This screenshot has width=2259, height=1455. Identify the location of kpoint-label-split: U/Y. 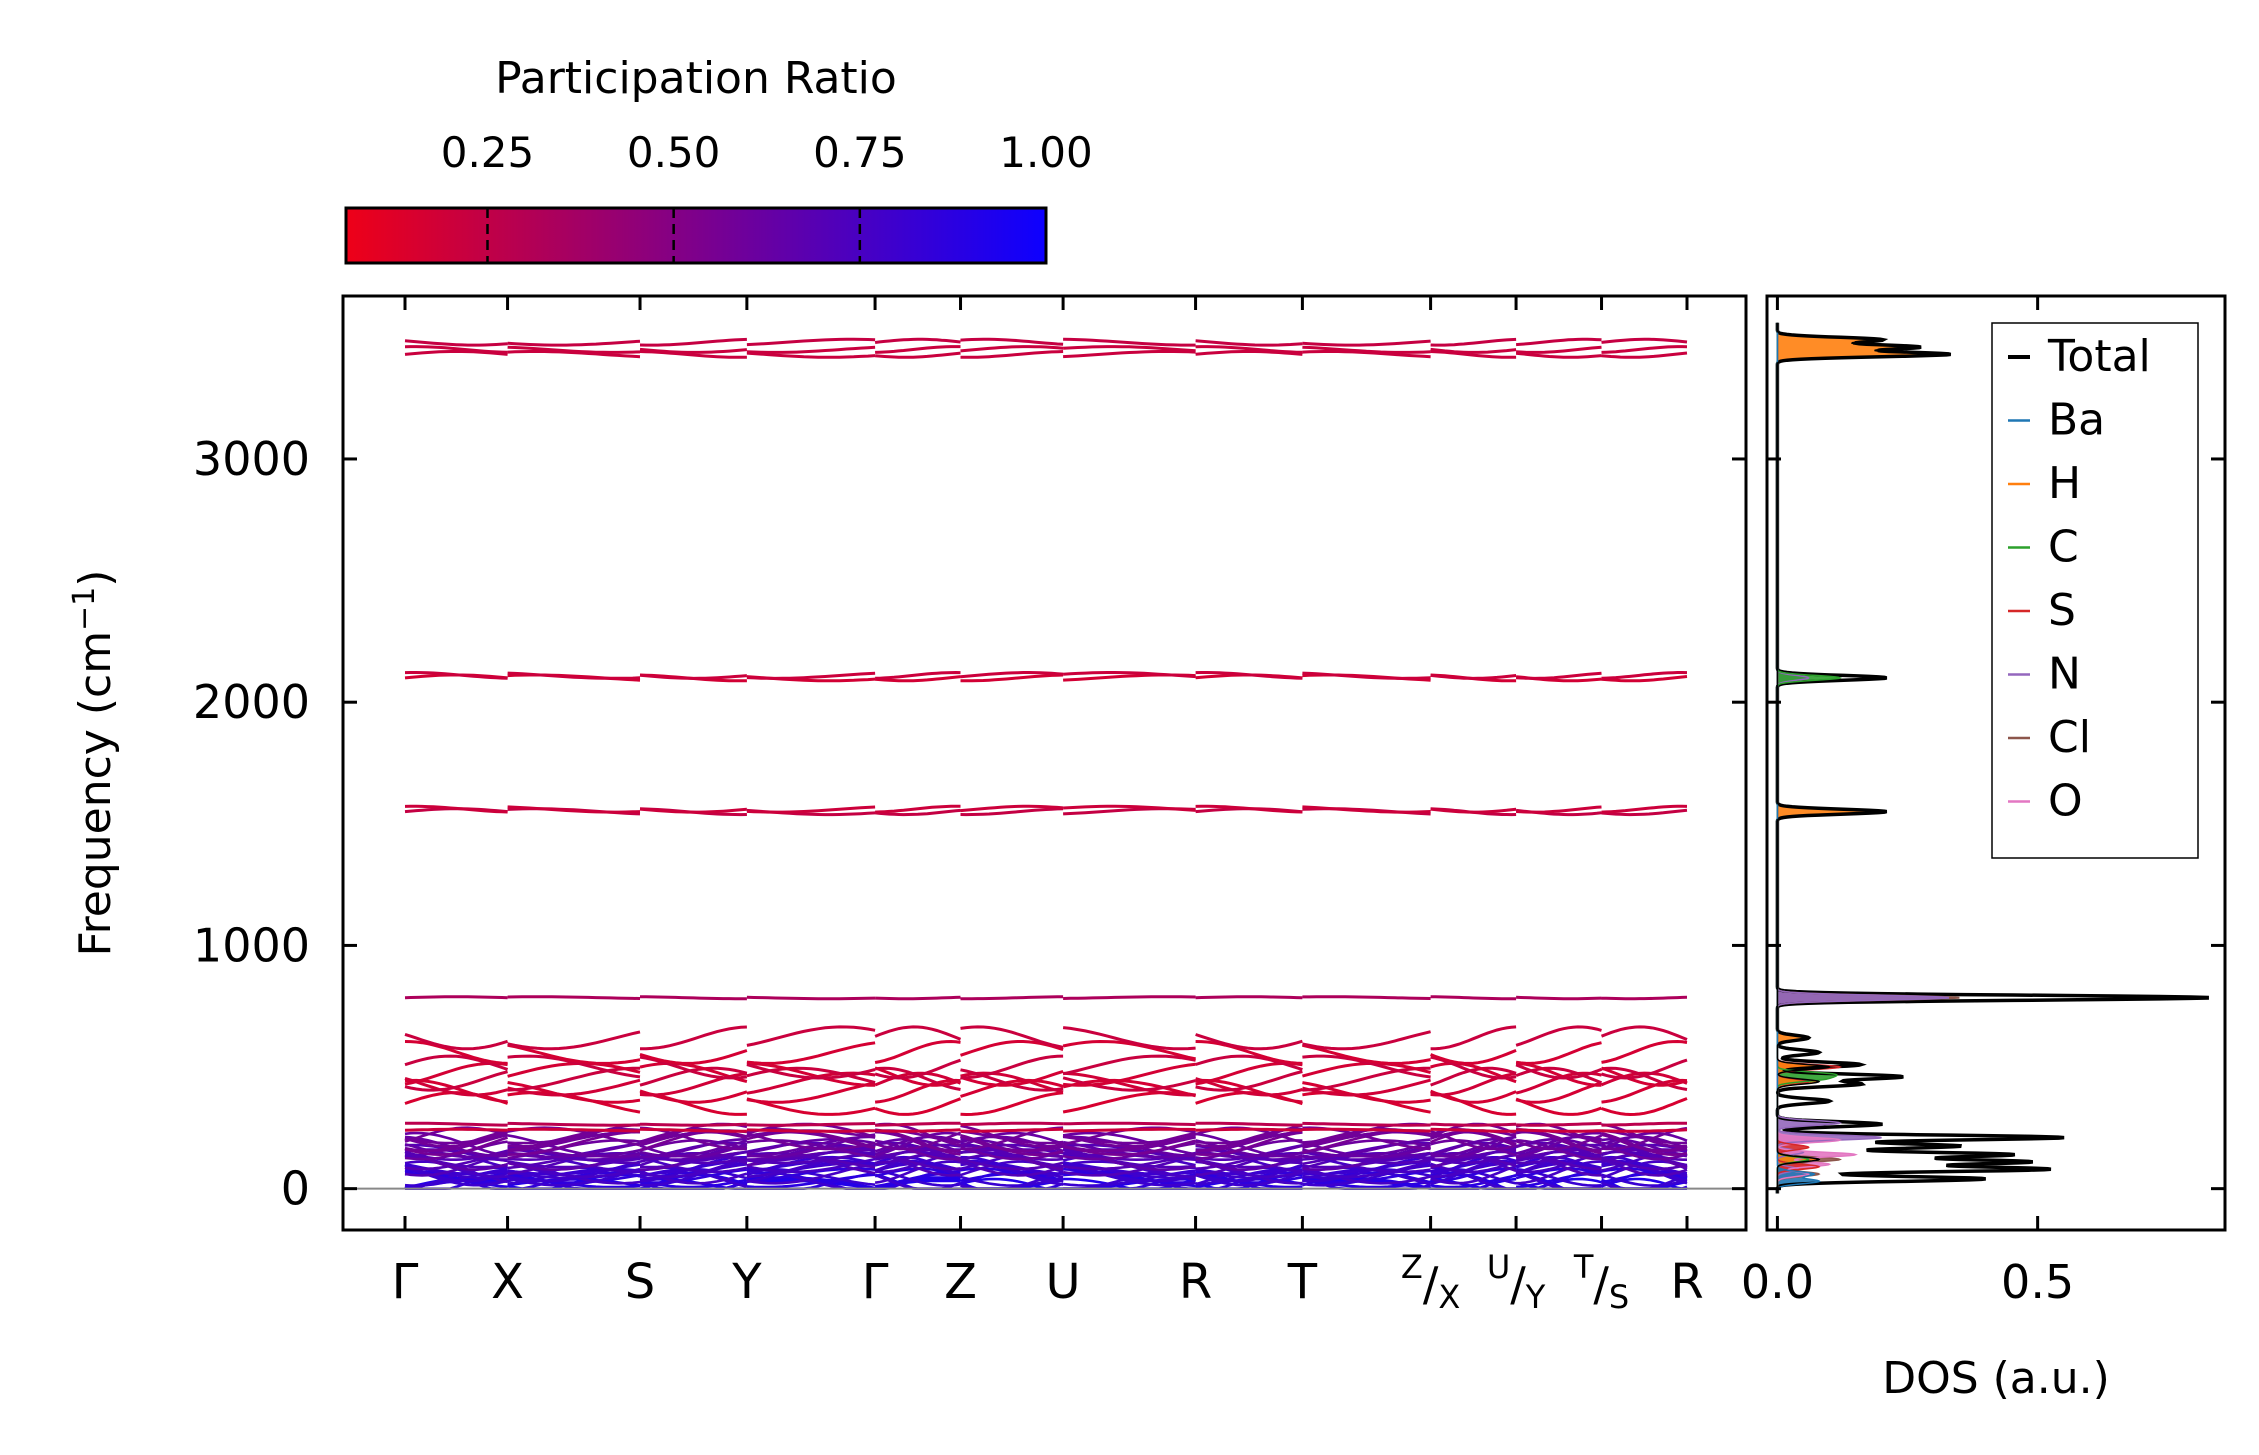
(1516, 1282).